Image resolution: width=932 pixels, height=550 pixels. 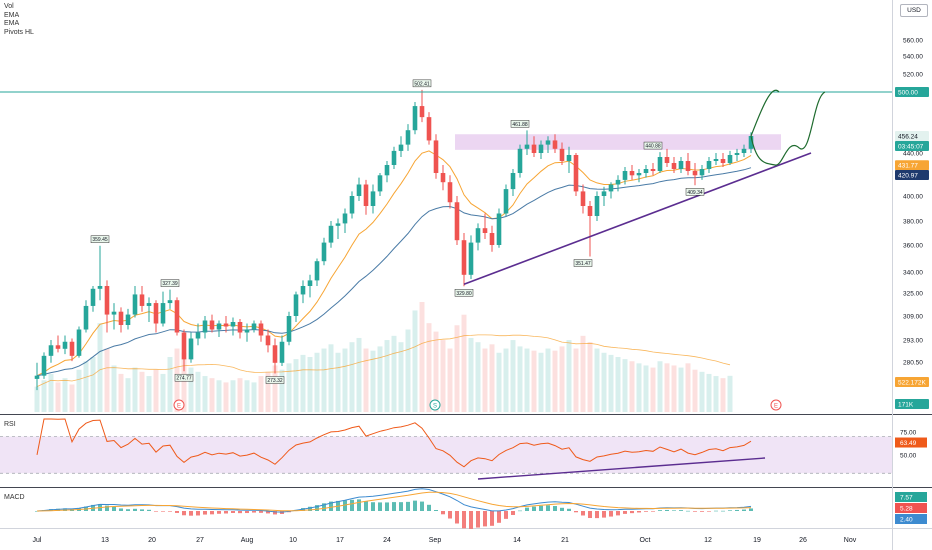 I want to click on time-tick-label: 24, so click(x=387, y=540).